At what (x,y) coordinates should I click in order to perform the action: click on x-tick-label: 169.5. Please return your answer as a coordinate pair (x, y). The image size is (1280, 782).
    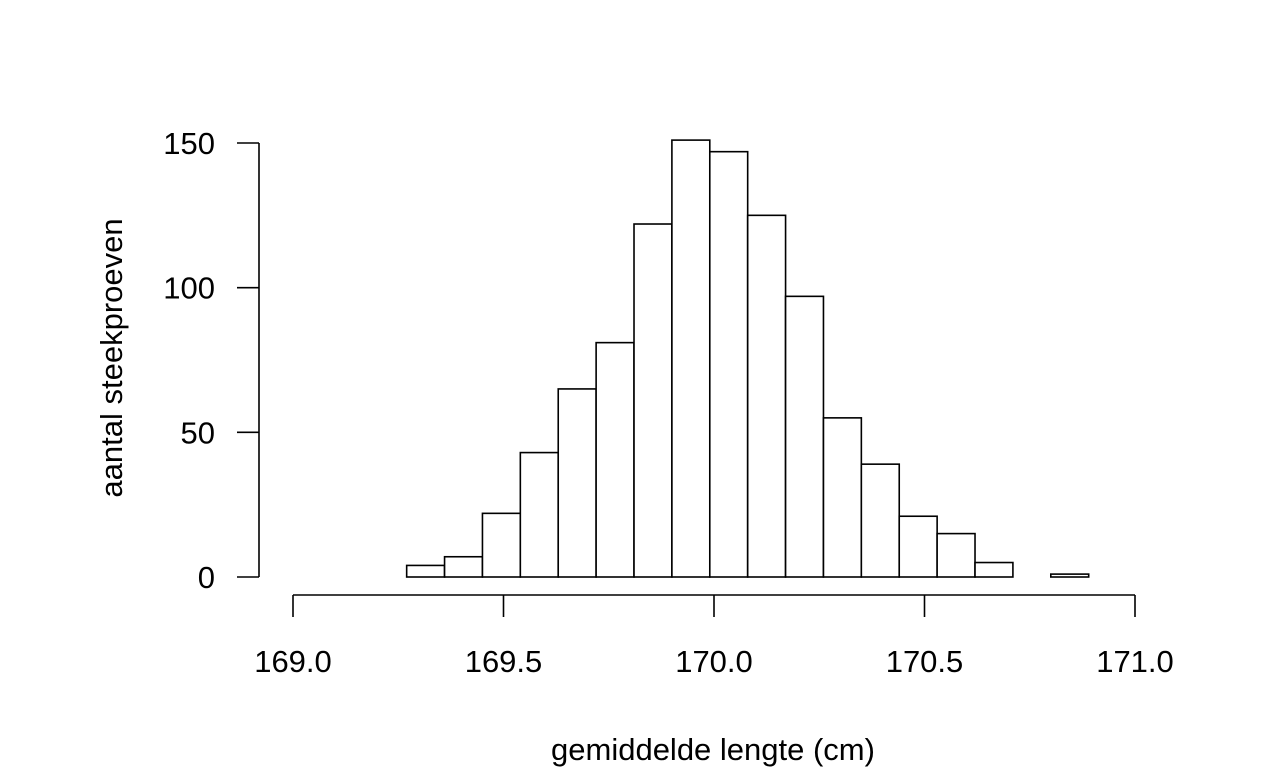
    Looking at the image, I should click on (504, 661).